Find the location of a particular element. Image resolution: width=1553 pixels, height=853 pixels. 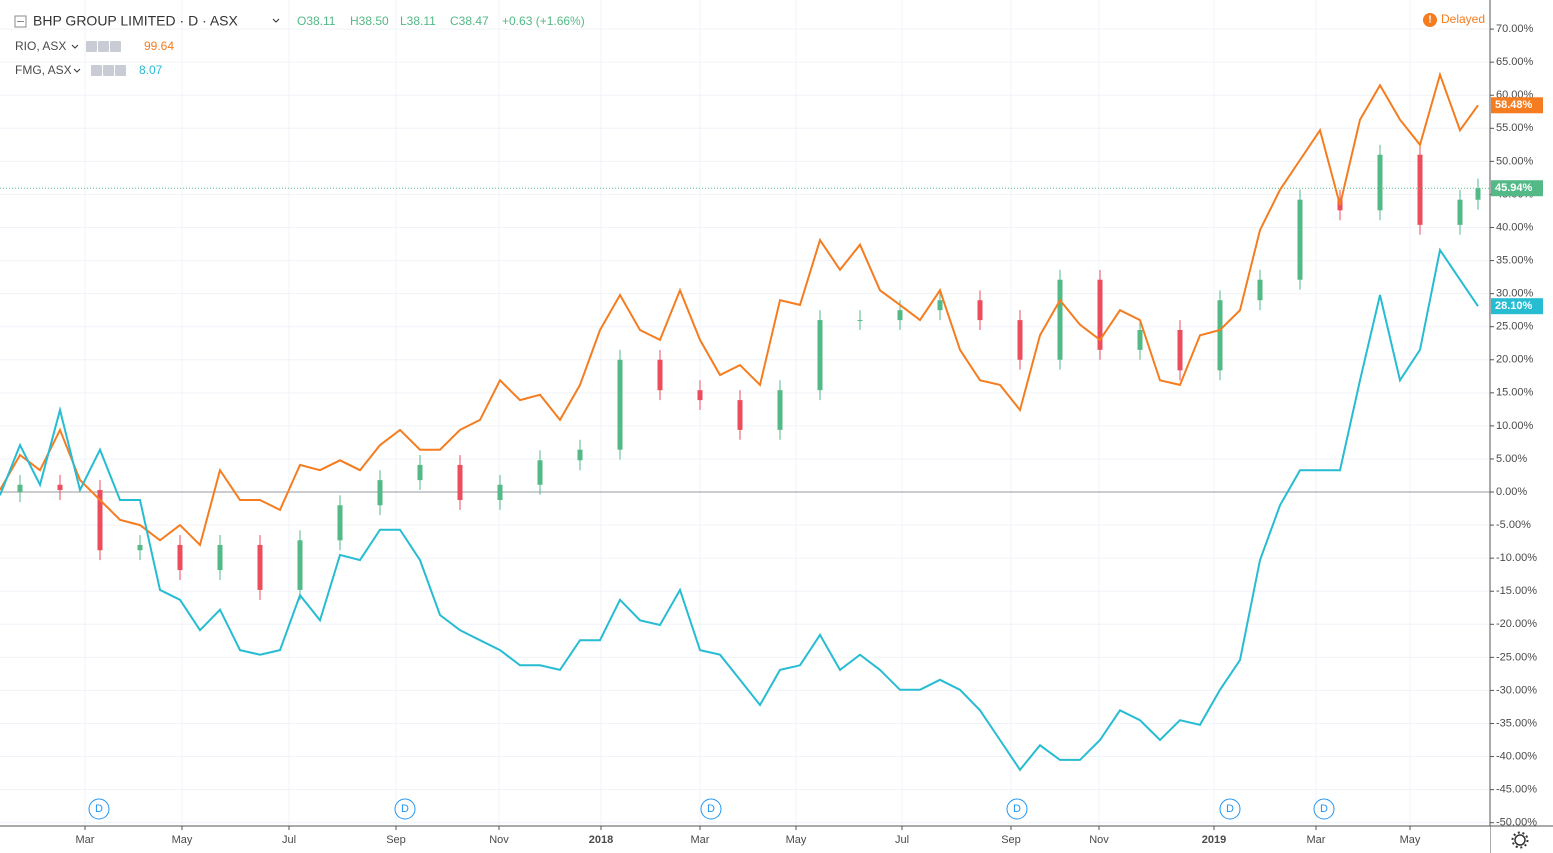

x-tick-label: 2019 is located at coordinates (1214, 840).